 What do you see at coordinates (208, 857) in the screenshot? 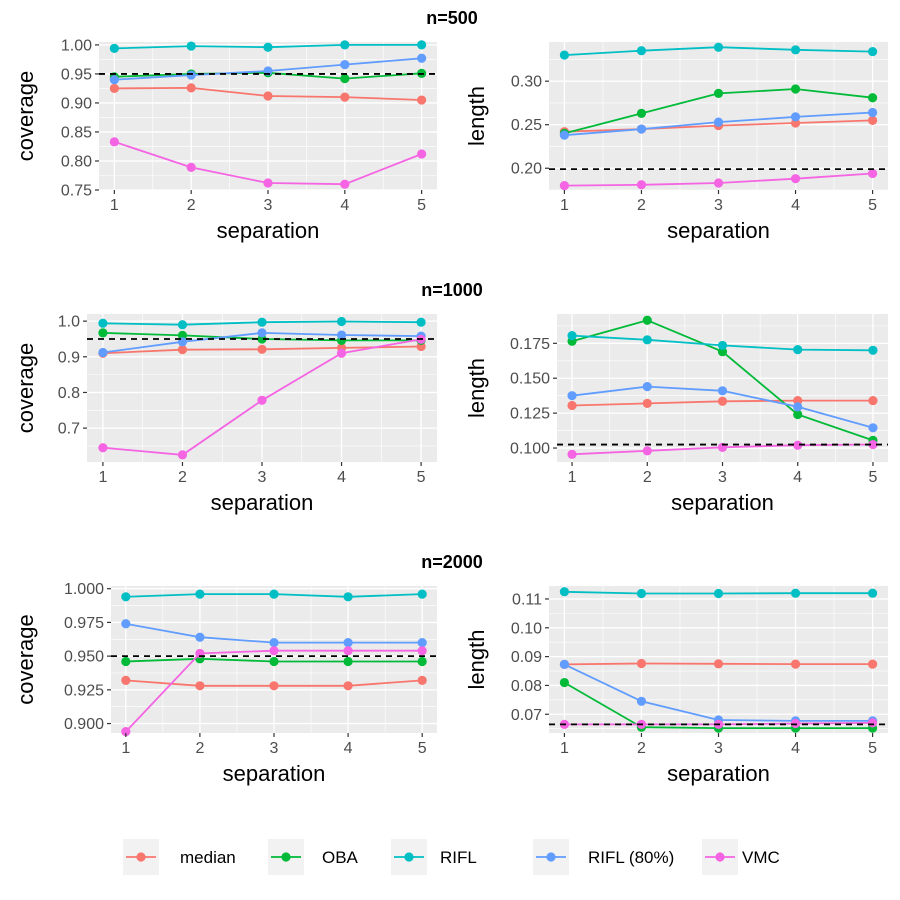
I see `legend-label: median` at bounding box center [208, 857].